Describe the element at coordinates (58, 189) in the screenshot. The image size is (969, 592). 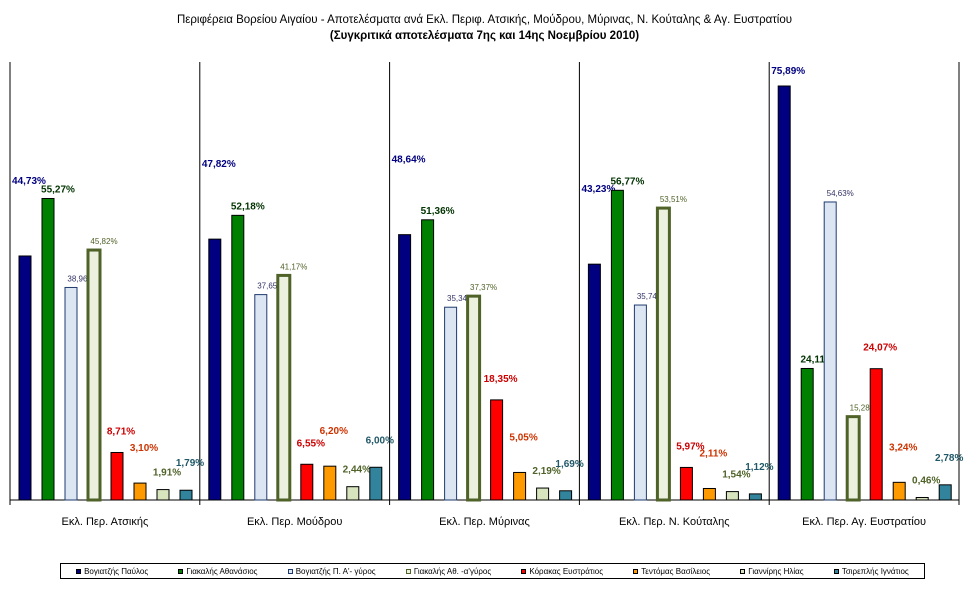
I see `data-label: 55,27%` at that location.